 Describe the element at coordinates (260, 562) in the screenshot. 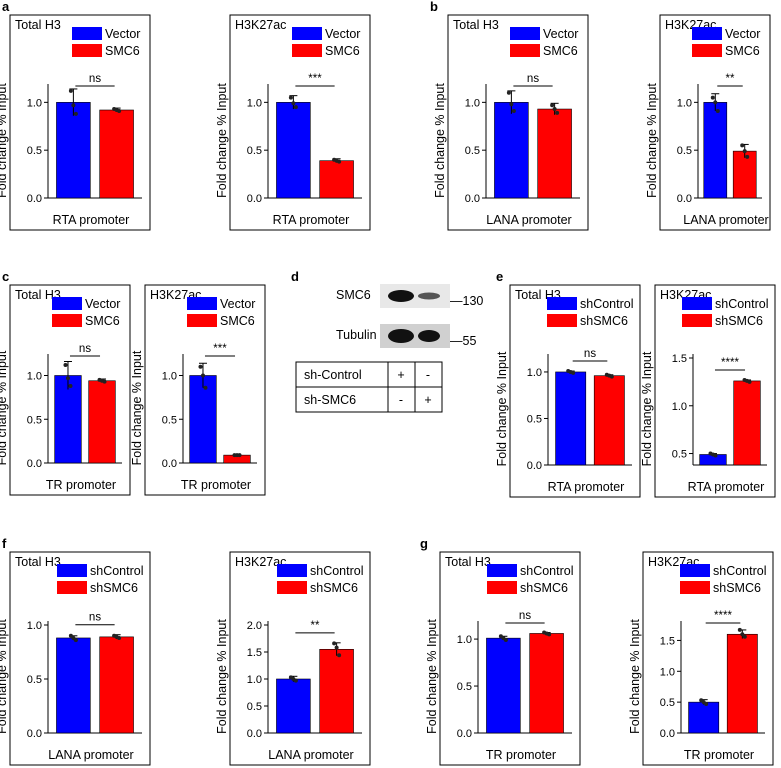

I see `chart-title: H3K27ac` at that location.